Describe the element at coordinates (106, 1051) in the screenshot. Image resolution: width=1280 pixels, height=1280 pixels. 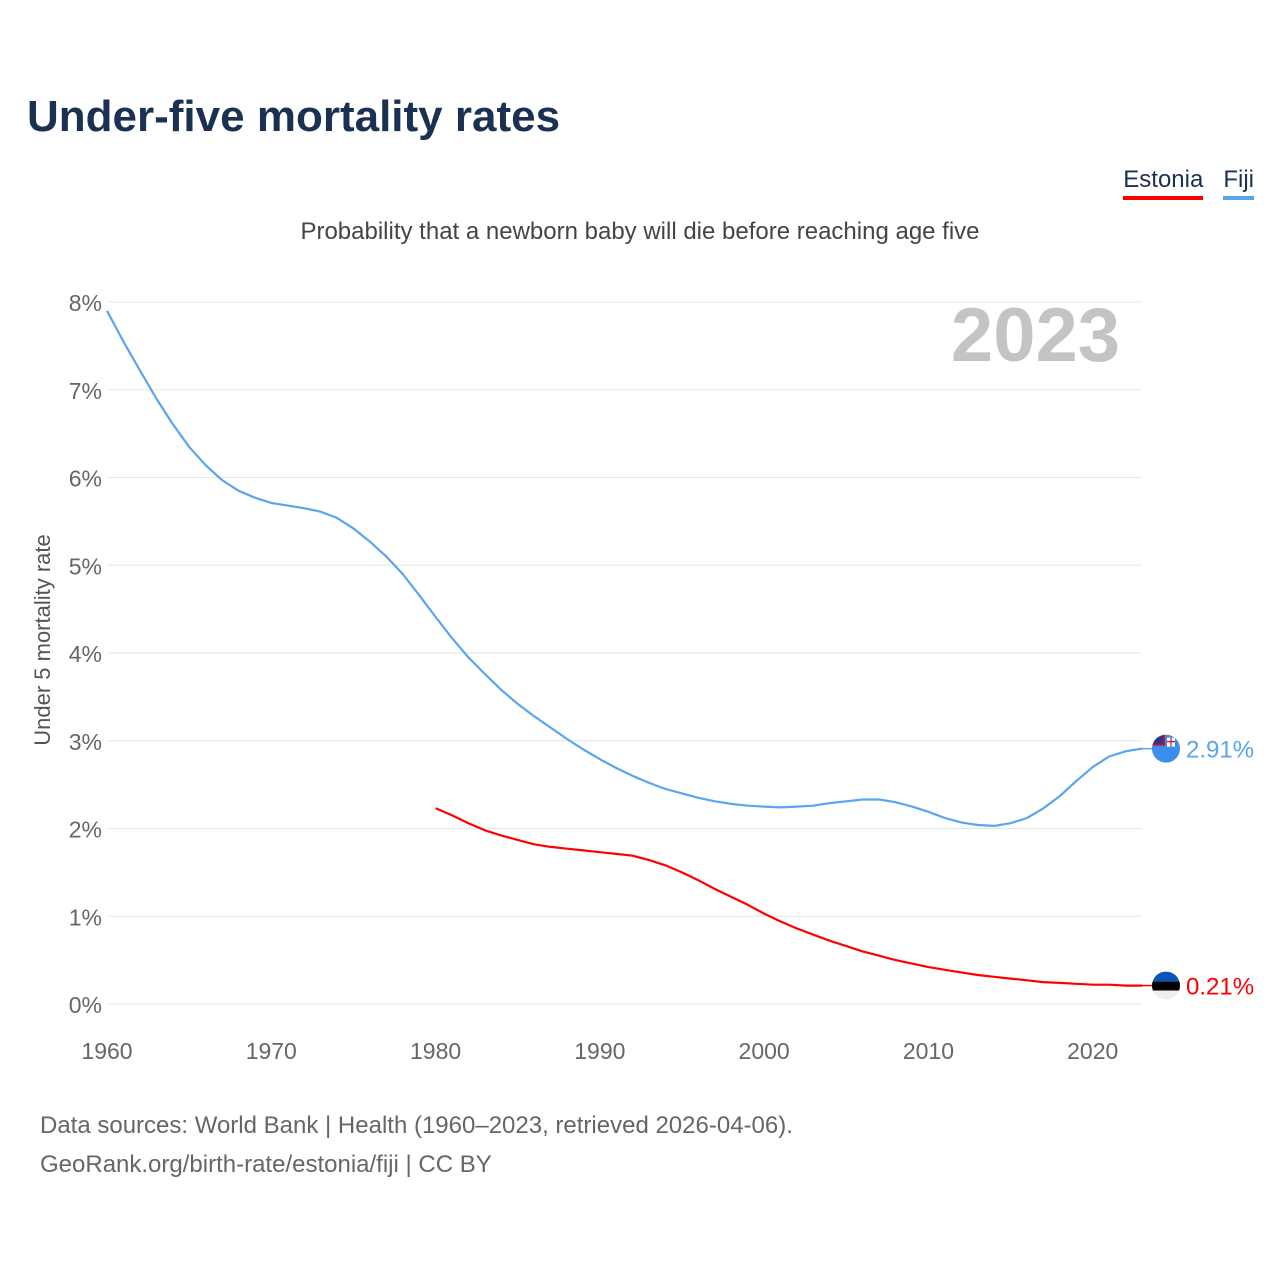
I see `x-tick-label: 1960` at that location.